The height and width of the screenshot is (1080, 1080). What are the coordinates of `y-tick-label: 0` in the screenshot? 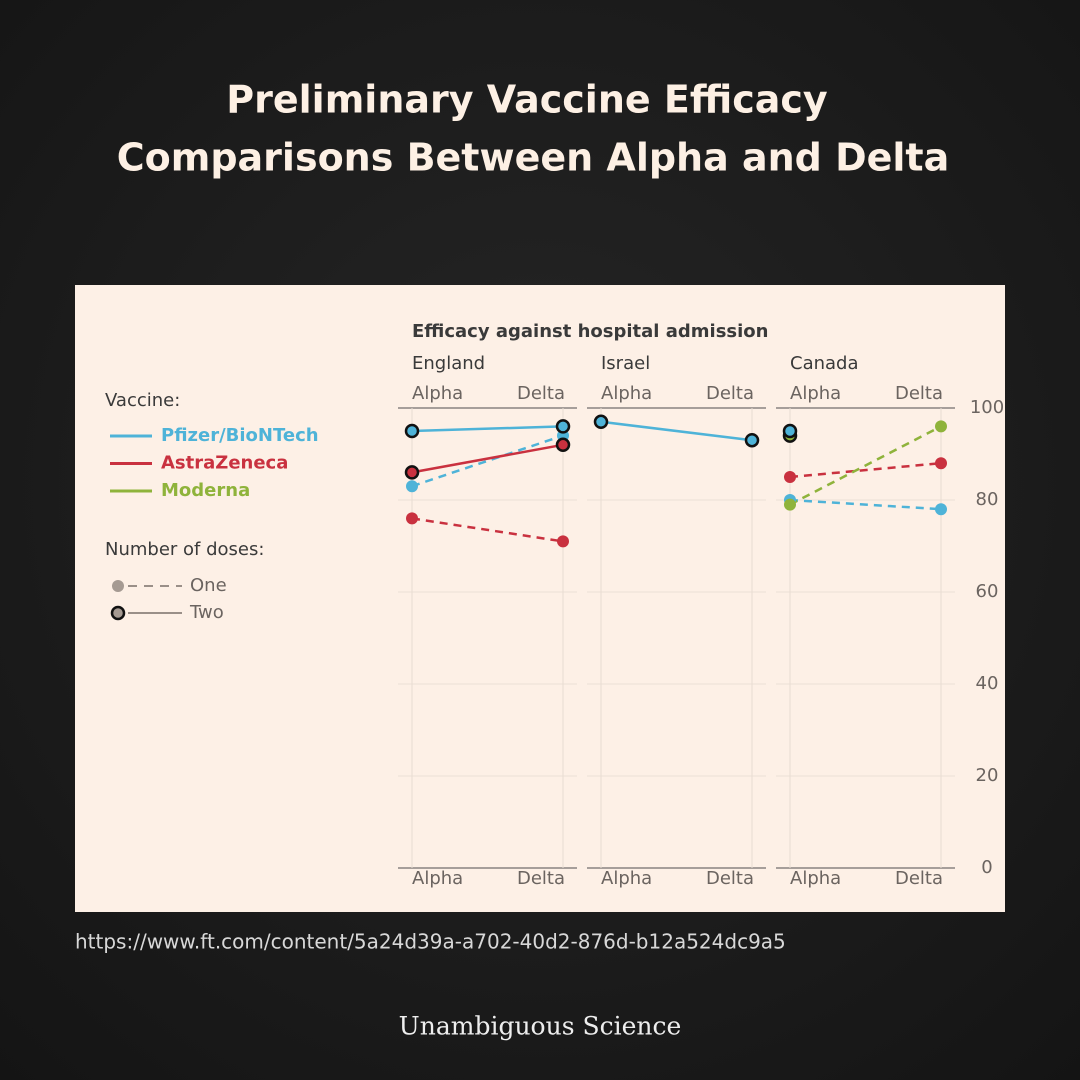 It's located at (986, 867).